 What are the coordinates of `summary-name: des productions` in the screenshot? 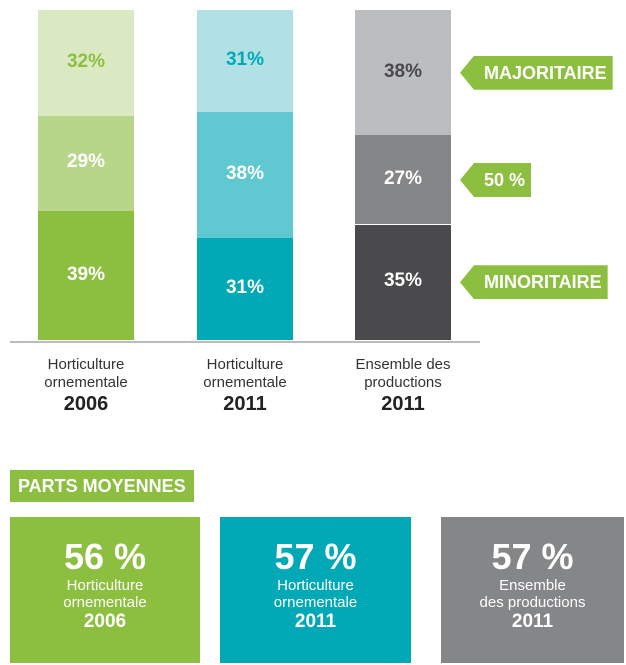 It's located at (532, 602).